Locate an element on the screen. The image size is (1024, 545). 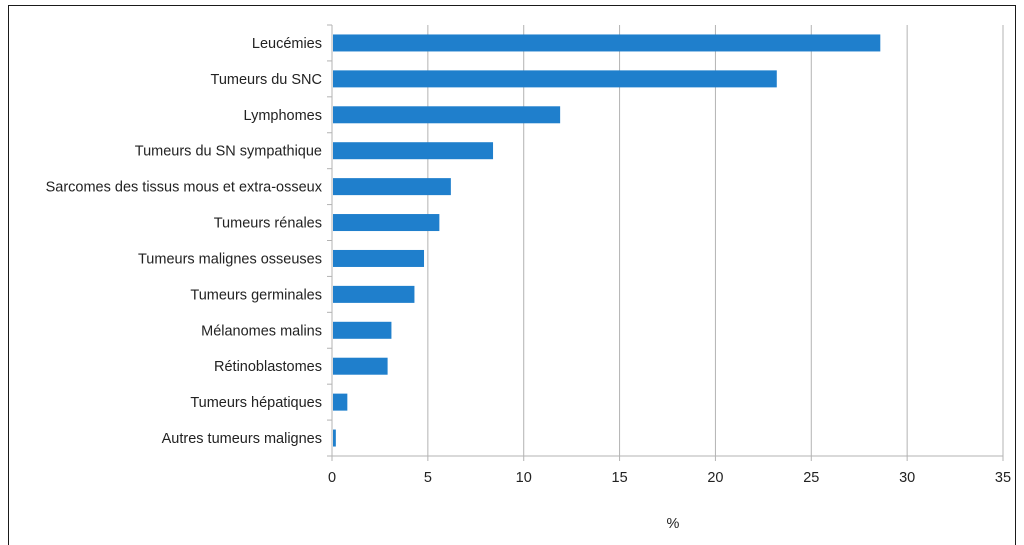
category-label: Tumeurs du SNC is located at coordinates (266, 80).